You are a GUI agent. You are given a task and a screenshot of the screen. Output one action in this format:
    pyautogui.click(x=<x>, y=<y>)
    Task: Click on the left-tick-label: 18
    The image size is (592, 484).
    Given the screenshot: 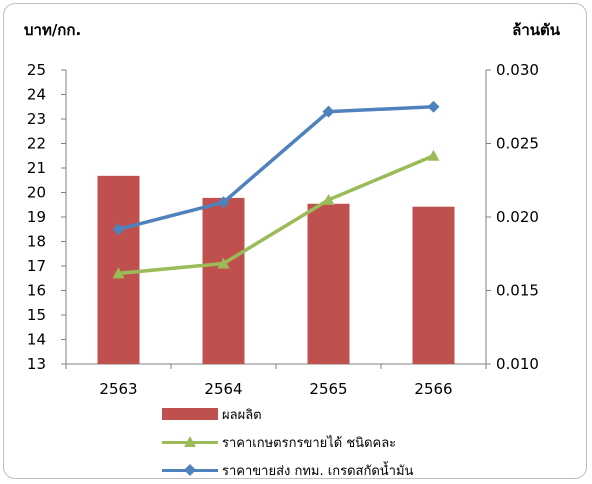 What is the action you would take?
    pyautogui.click(x=36, y=242)
    